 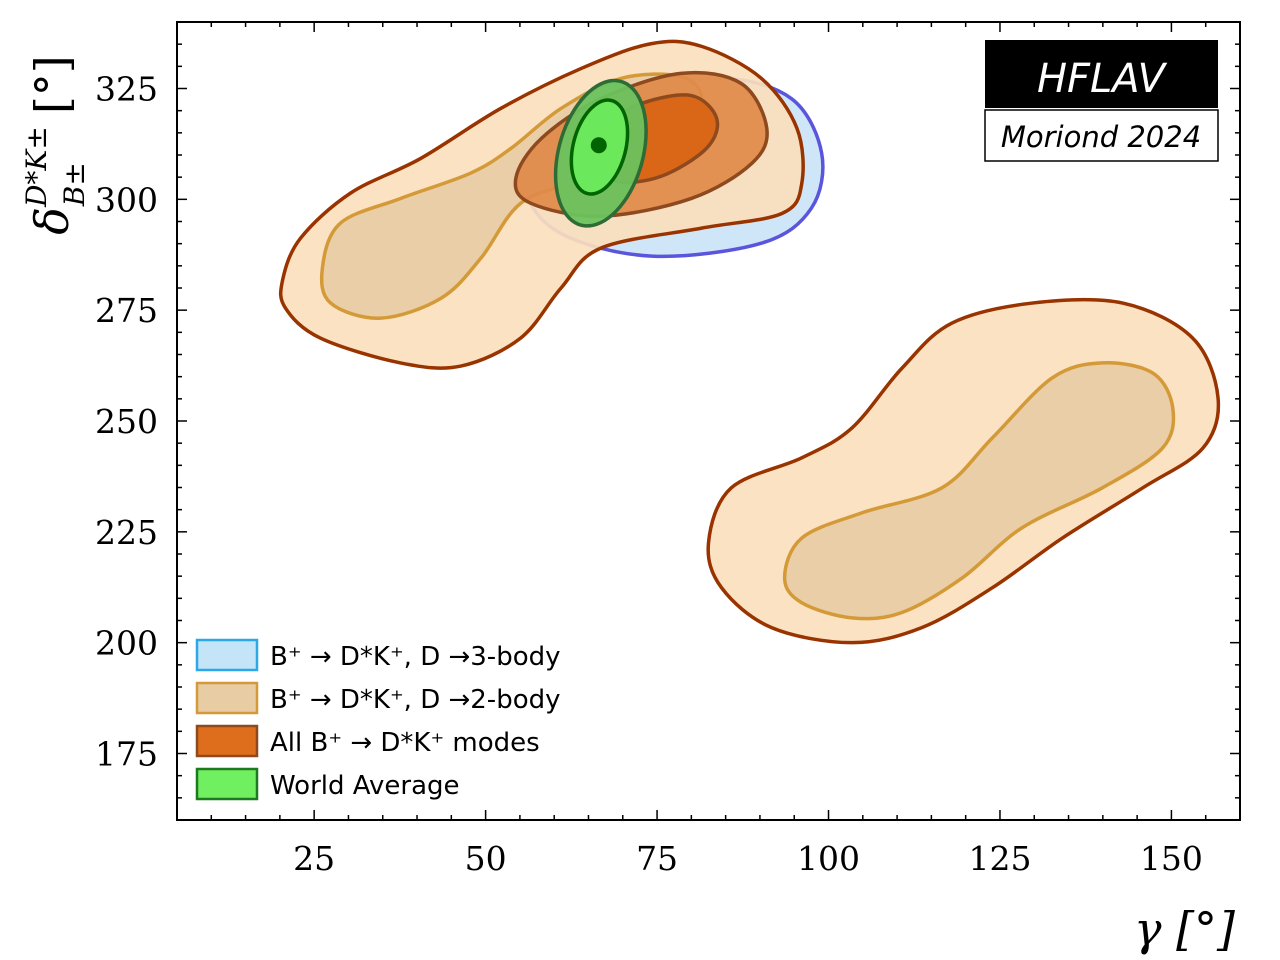 What do you see at coordinates (365, 786) in the screenshot?
I see `legend-label: World Average` at bounding box center [365, 786].